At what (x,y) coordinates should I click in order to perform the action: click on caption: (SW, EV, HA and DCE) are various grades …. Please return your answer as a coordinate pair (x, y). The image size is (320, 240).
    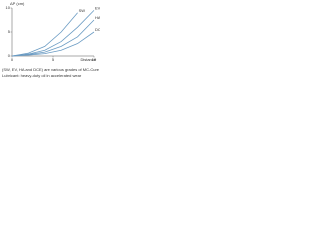
    Looking at the image, I should click on (51, 69).